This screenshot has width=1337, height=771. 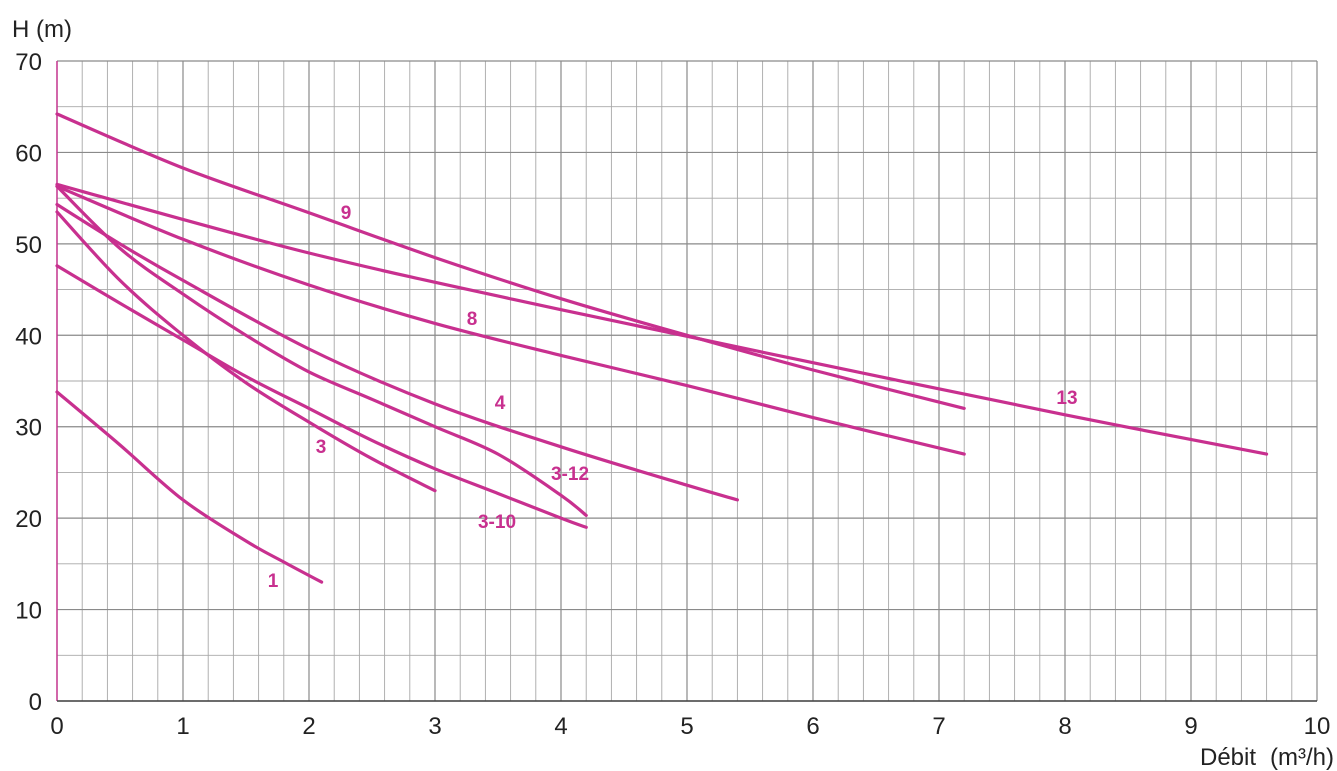 What do you see at coordinates (812, 726) in the screenshot?
I see `x-tick-label: 6` at bounding box center [812, 726].